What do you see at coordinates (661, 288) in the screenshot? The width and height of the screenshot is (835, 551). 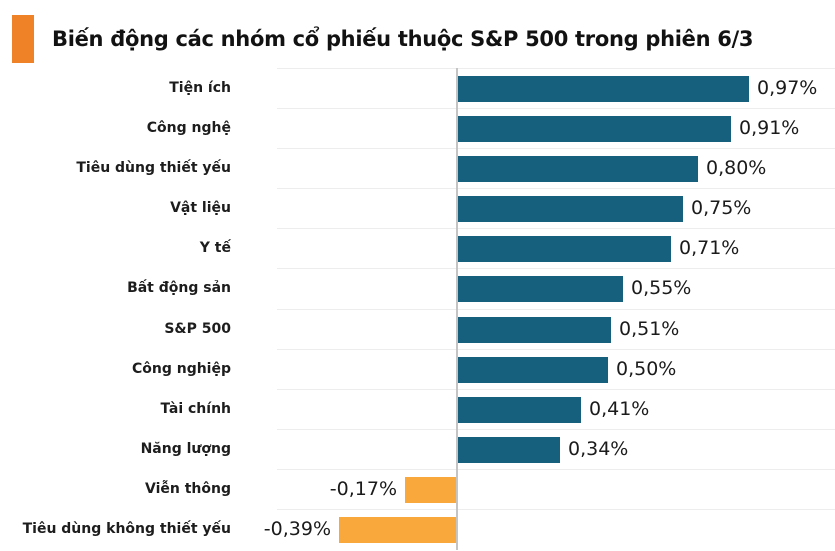 I see `value-label: 0,55%` at bounding box center [661, 288].